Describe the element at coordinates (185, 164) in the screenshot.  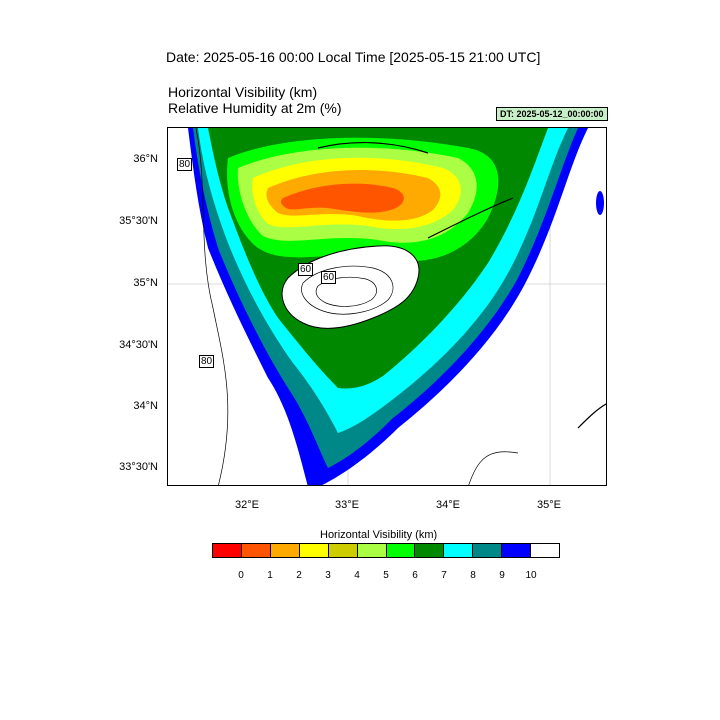
I see `contour-label-80-north: 80` at that location.